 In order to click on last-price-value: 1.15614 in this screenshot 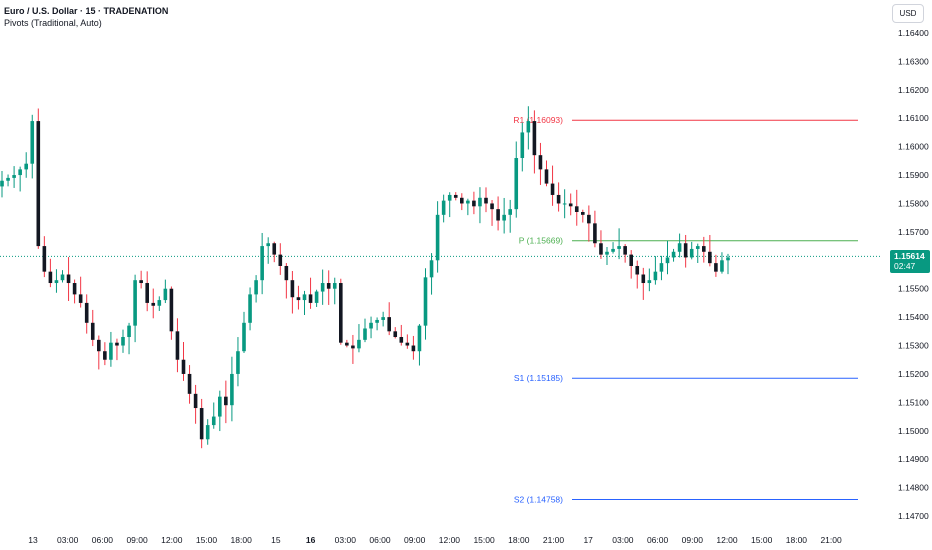, I will do `click(909, 256)`.